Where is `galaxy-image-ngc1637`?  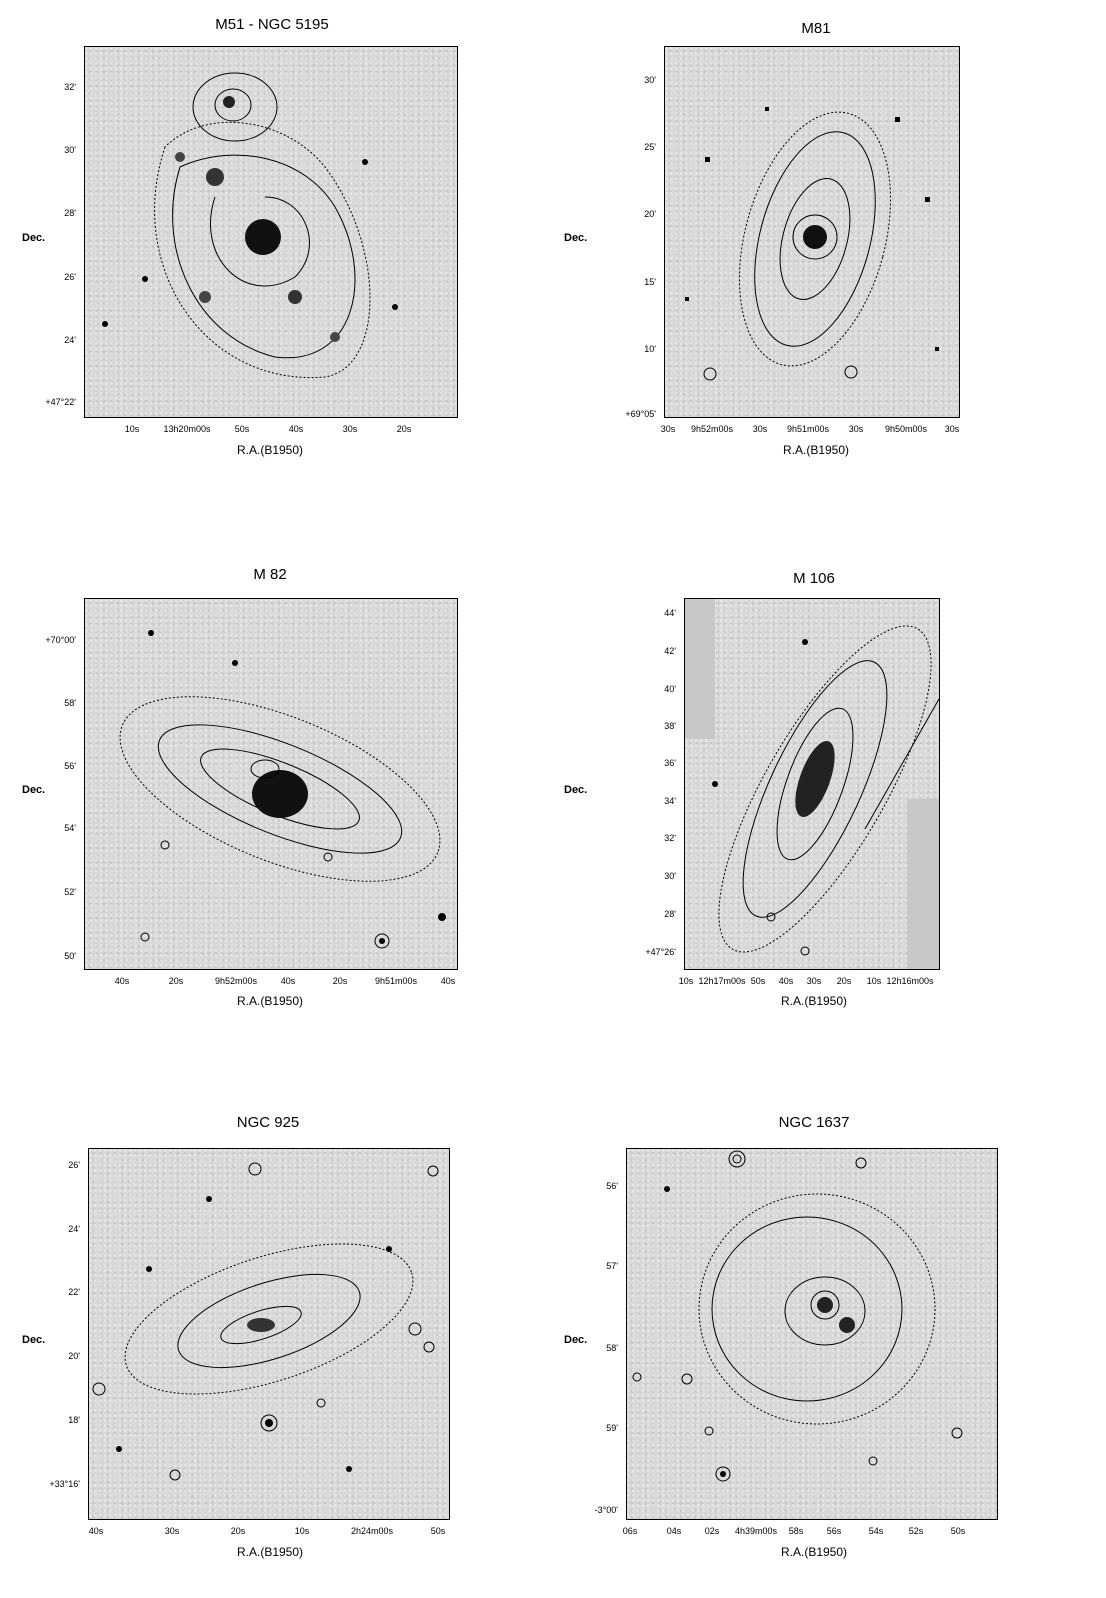 galaxy-image-ngc1637 is located at coordinates (812, 1334).